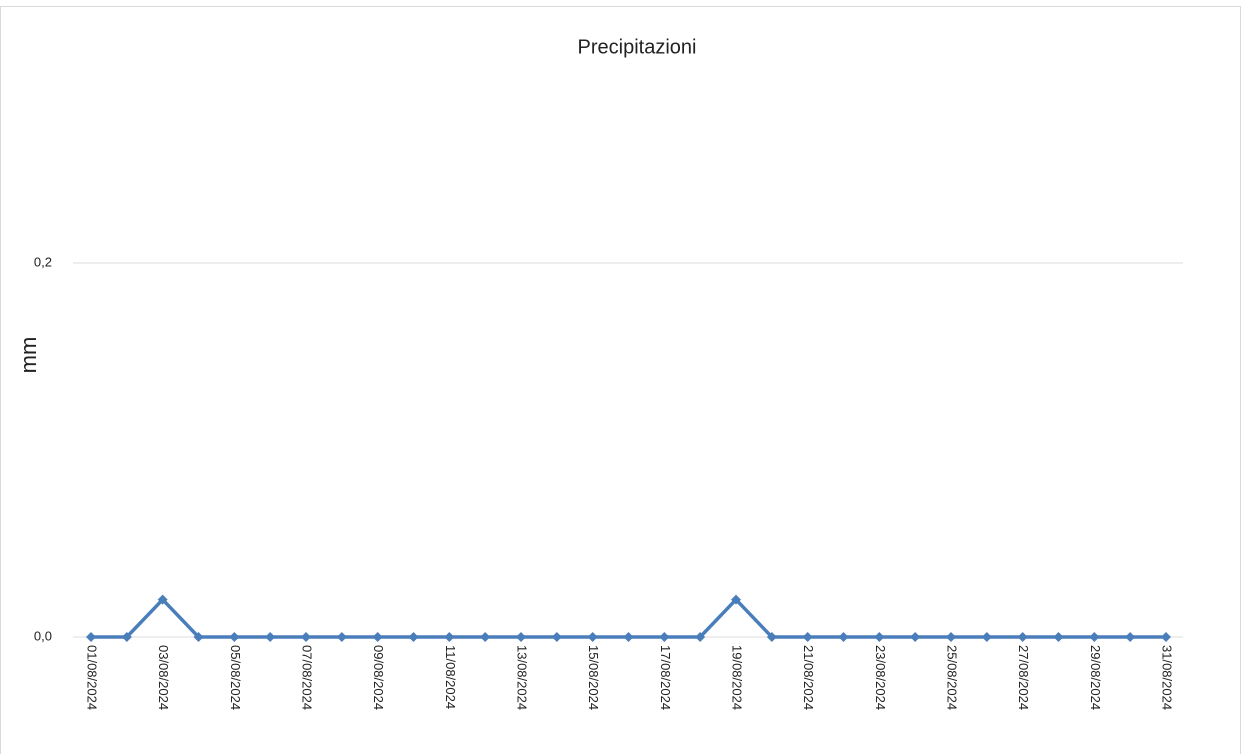  I want to click on x-tick-label: 25/08/2024, so click(952, 677).